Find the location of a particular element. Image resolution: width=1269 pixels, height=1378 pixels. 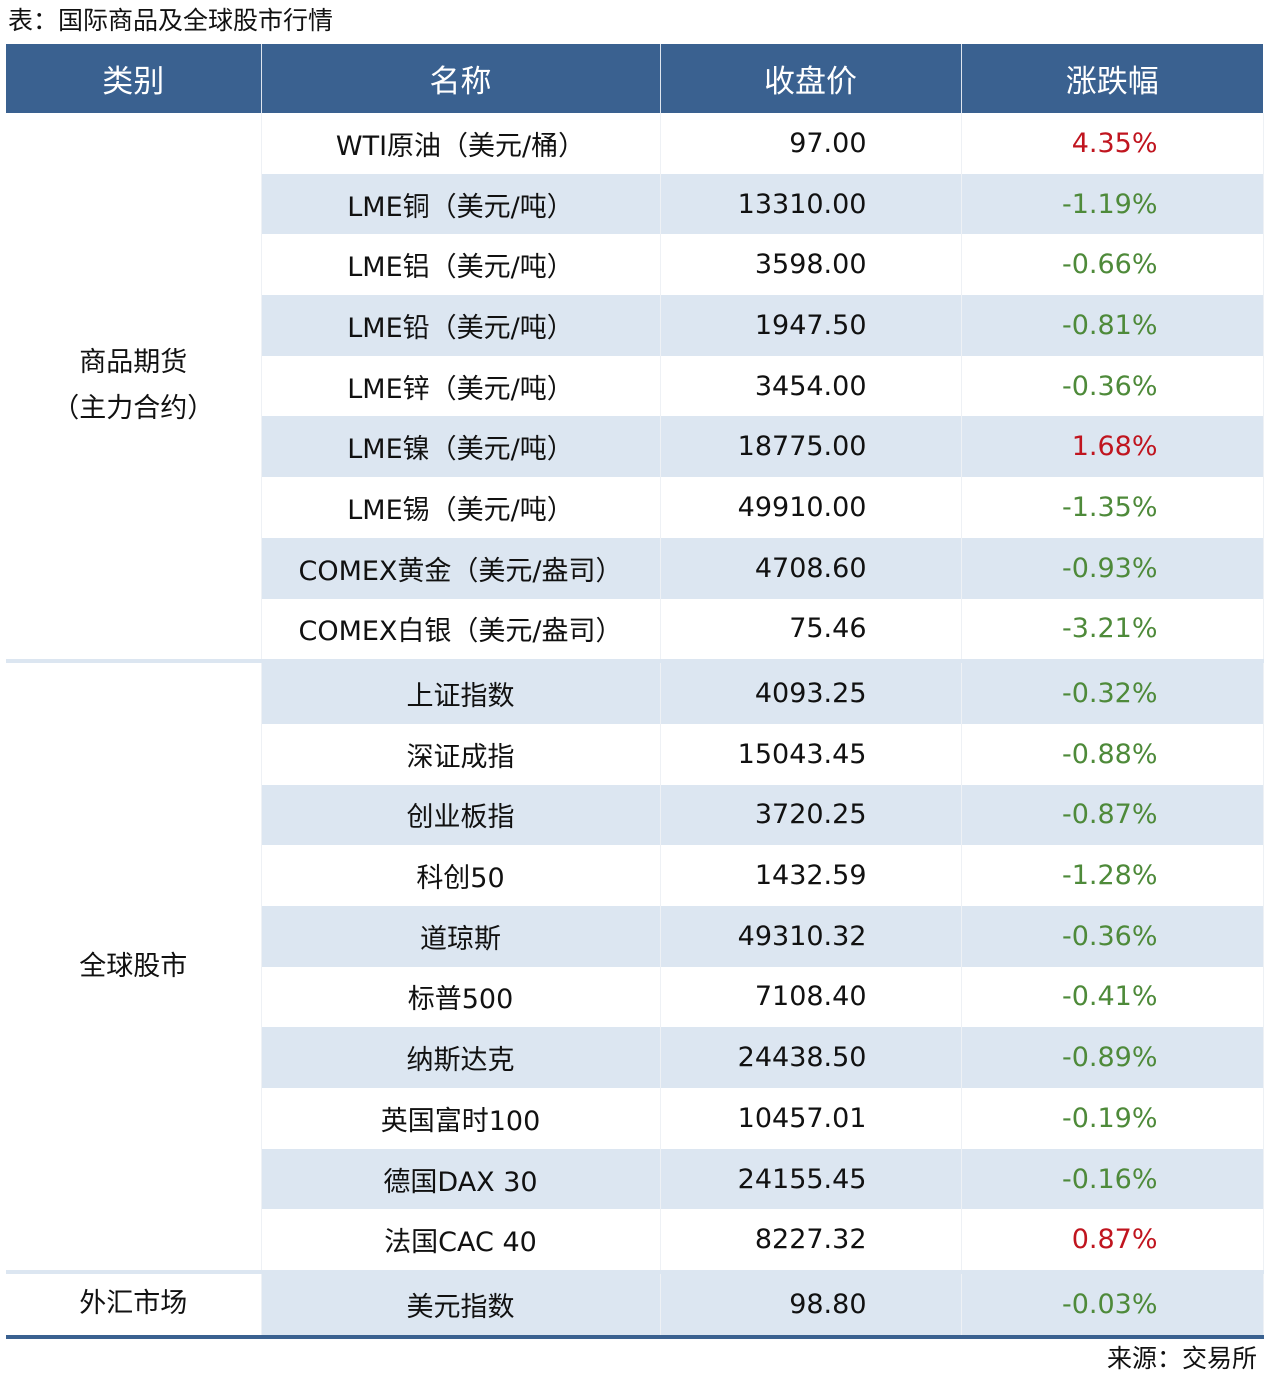

close-cell: 75.46 is located at coordinates (811, 630).